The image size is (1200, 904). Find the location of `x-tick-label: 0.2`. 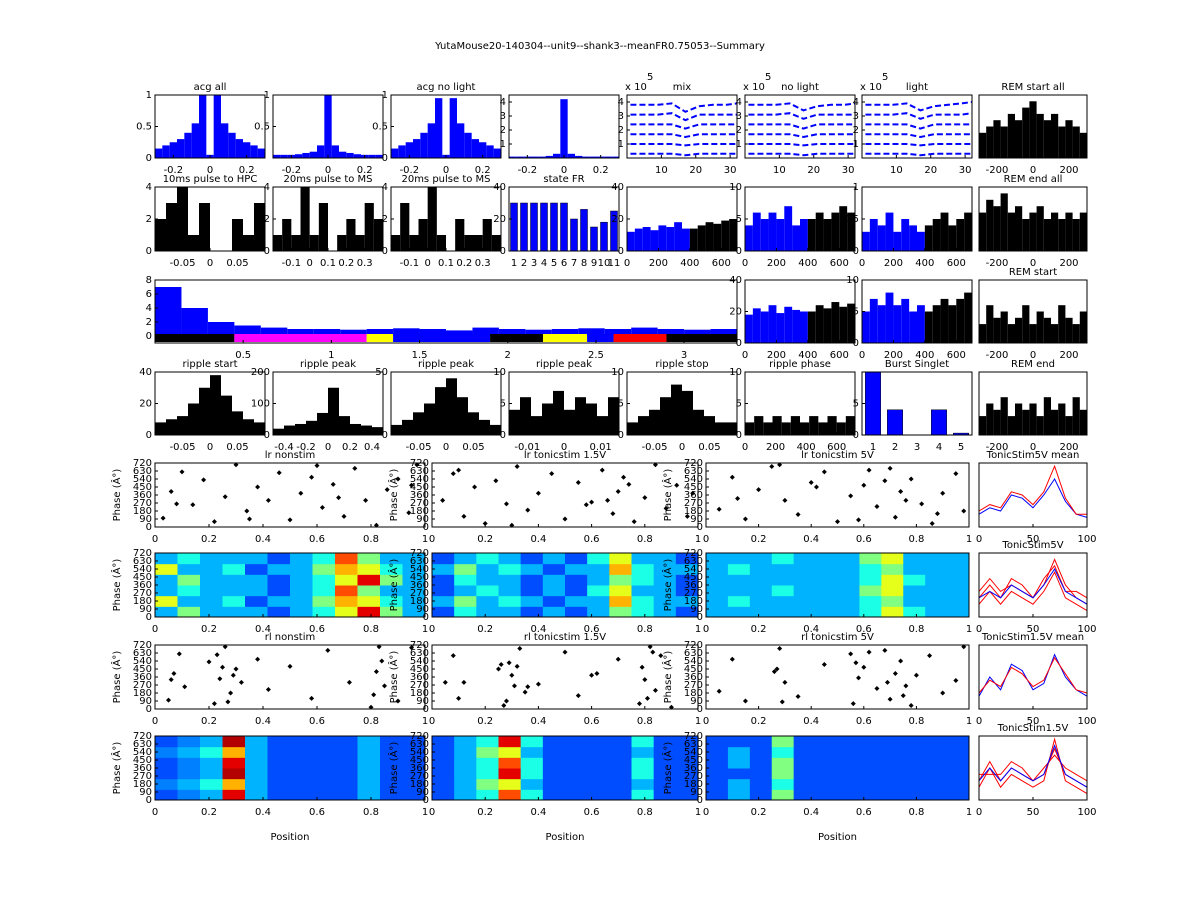

x-tick-label: 0.2 is located at coordinates (759, 721).